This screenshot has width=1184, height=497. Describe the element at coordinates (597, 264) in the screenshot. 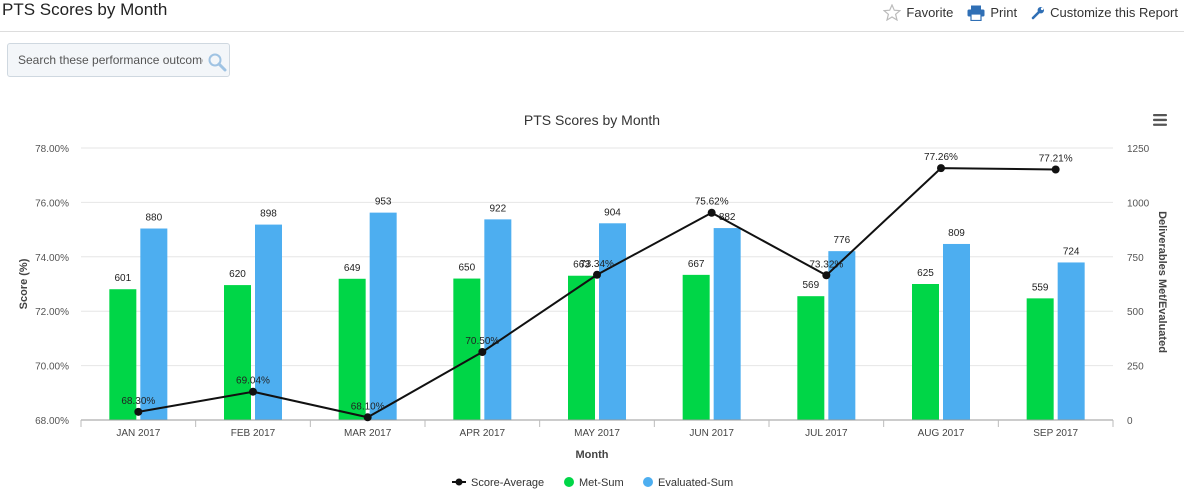

I see `score-average-data-label: 73.34%` at that location.